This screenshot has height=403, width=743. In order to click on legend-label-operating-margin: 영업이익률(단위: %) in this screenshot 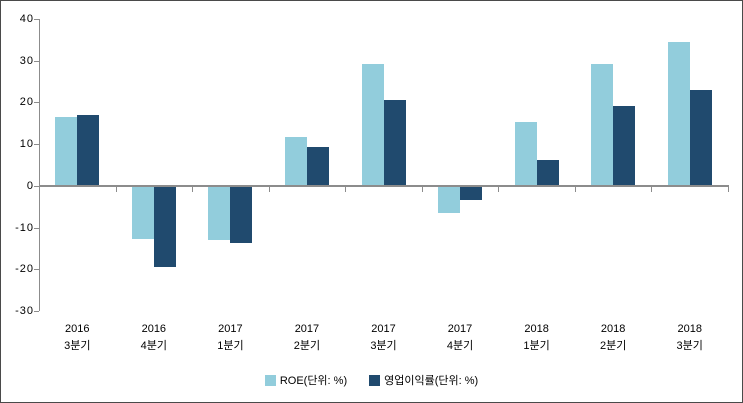, I will do `click(431, 381)`.